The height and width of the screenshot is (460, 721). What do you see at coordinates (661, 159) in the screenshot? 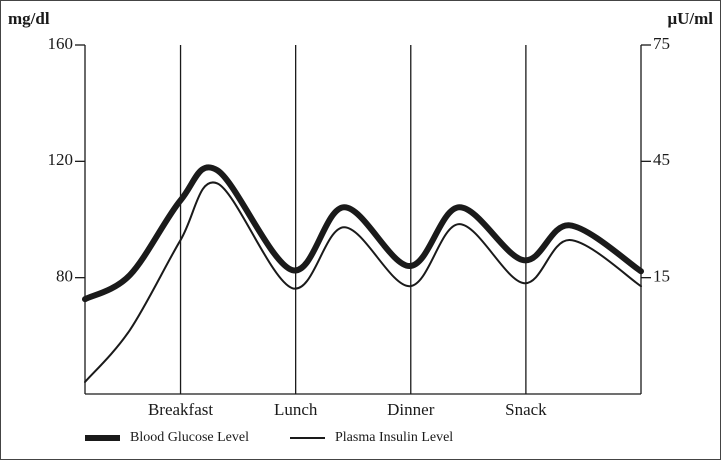
I see `y2-tick-label: 45` at bounding box center [661, 159].